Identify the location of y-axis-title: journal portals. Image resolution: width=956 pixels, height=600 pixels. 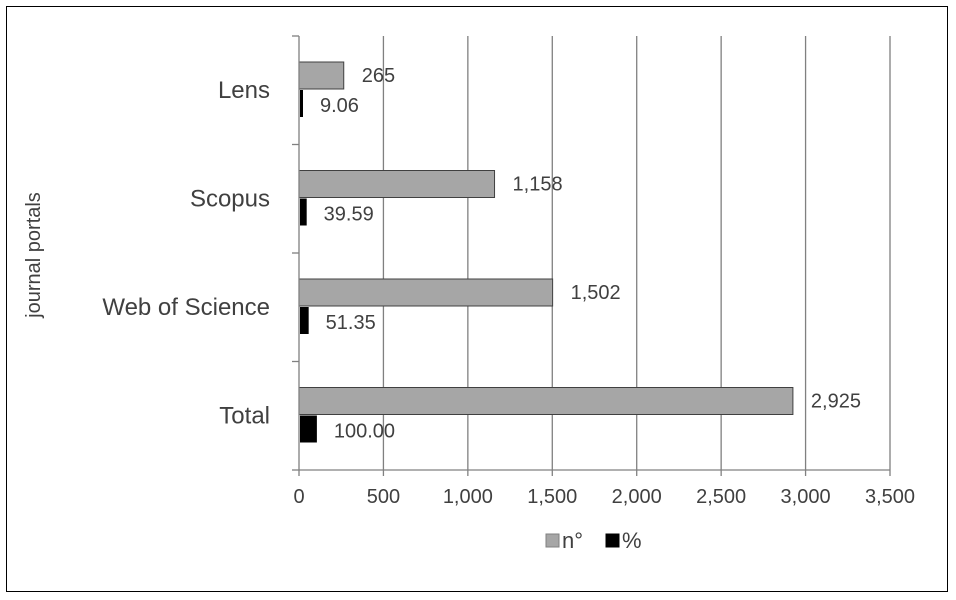
(34, 255).